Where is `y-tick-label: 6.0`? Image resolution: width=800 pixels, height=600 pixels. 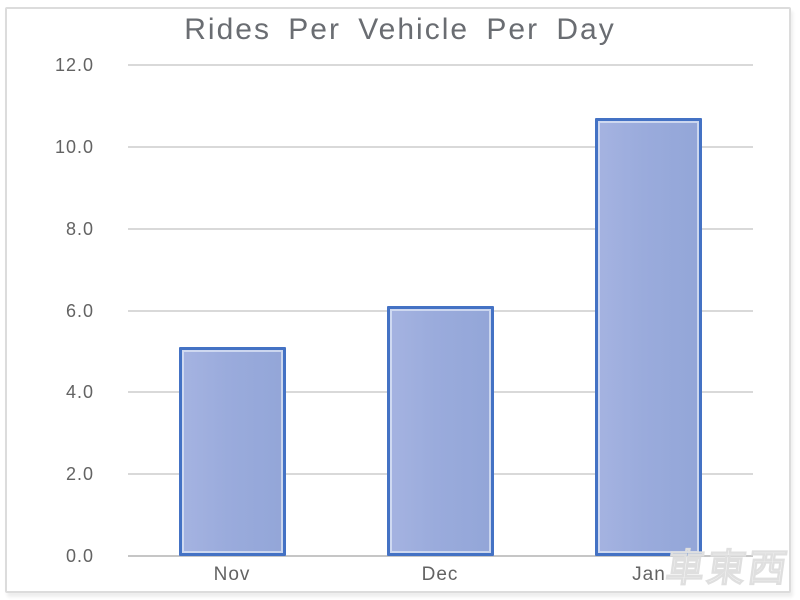 y-tick-label: 6.0 is located at coordinates (79, 311).